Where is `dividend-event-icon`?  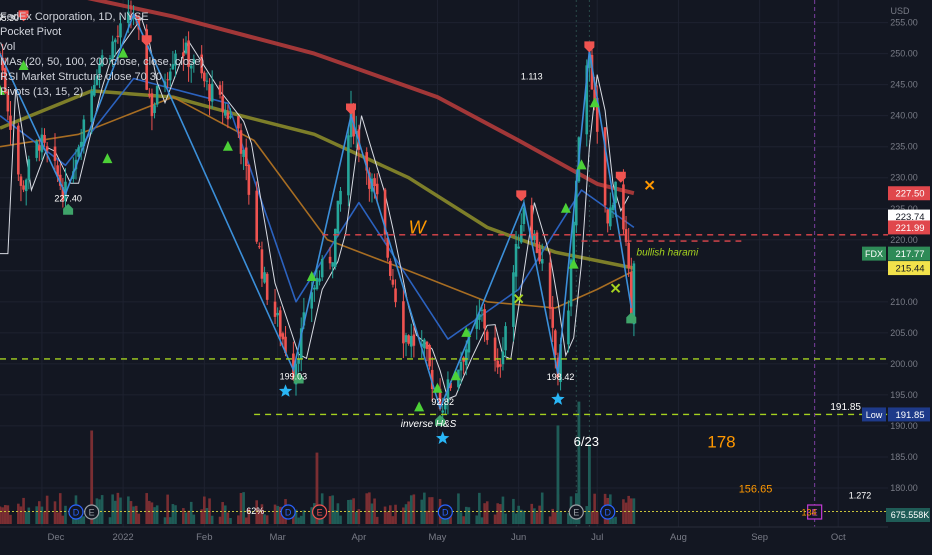 dividend-event-icon is located at coordinates (608, 512).